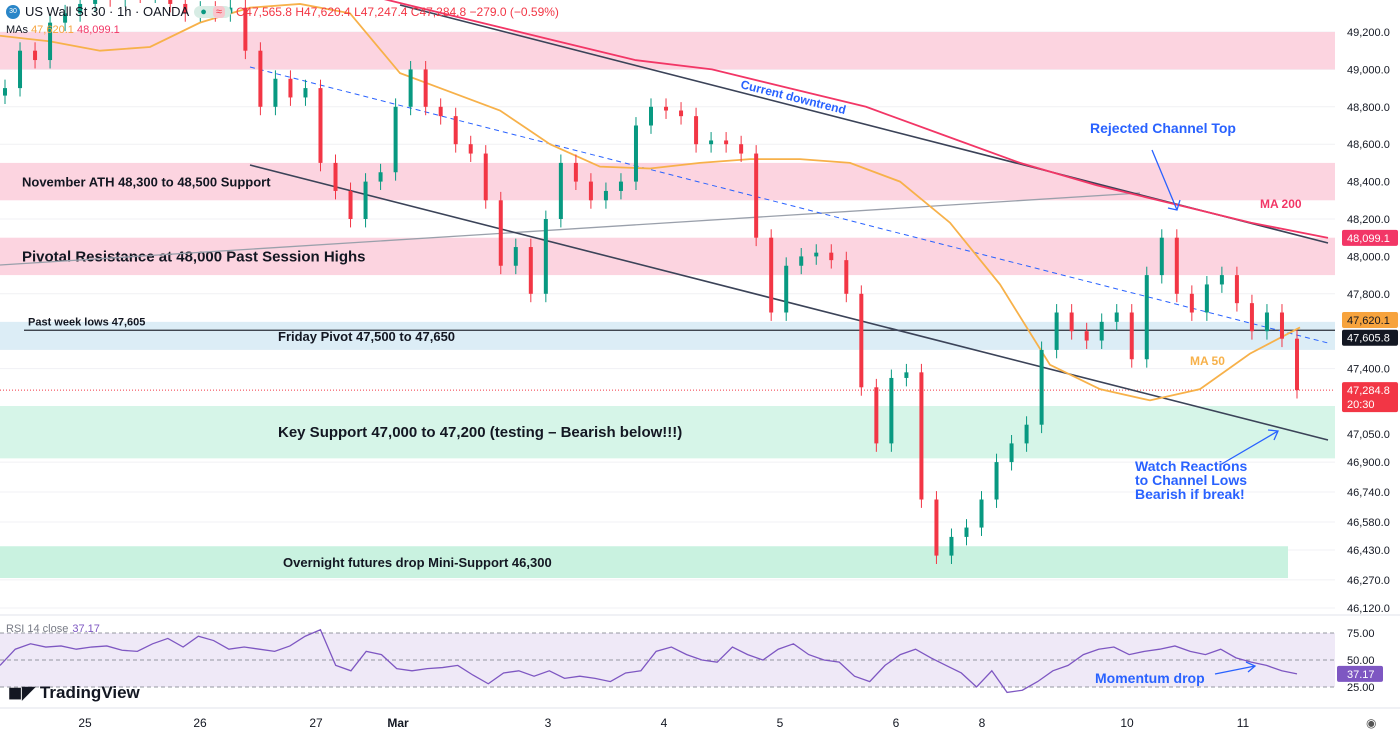 The height and width of the screenshot is (733, 1400). What do you see at coordinates (1371, 723) in the screenshot?
I see `eye-settings-icon: ◉` at bounding box center [1371, 723].